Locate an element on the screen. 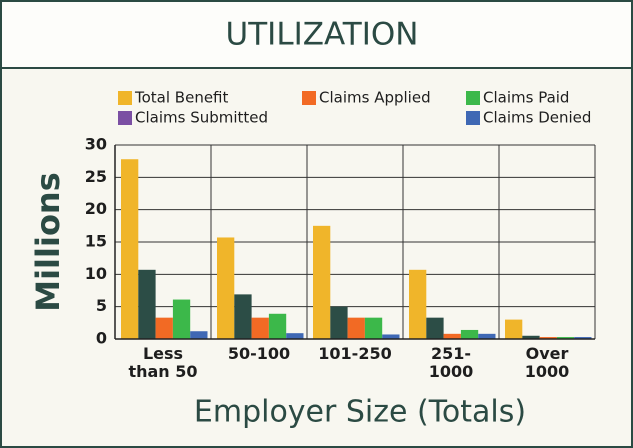  legend-label: Total Benefit is located at coordinates (181, 98).